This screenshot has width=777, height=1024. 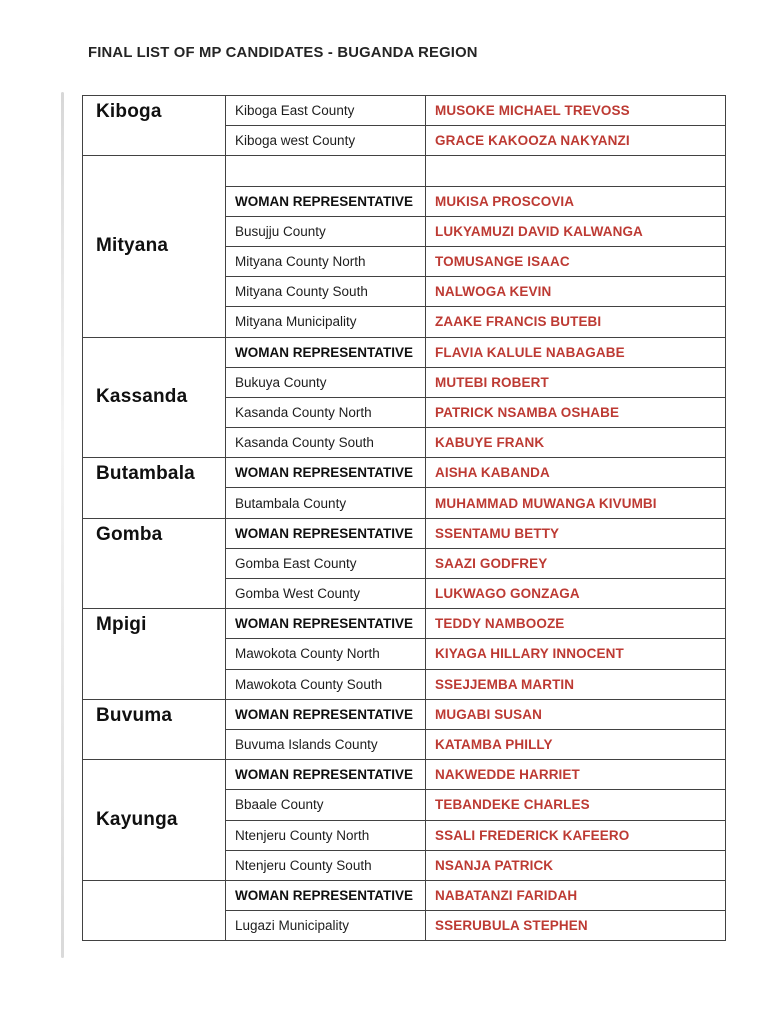 What do you see at coordinates (575, 926) in the screenshot?
I see `candidate-cell: SSERUBULA STEPHEN` at bounding box center [575, 926].